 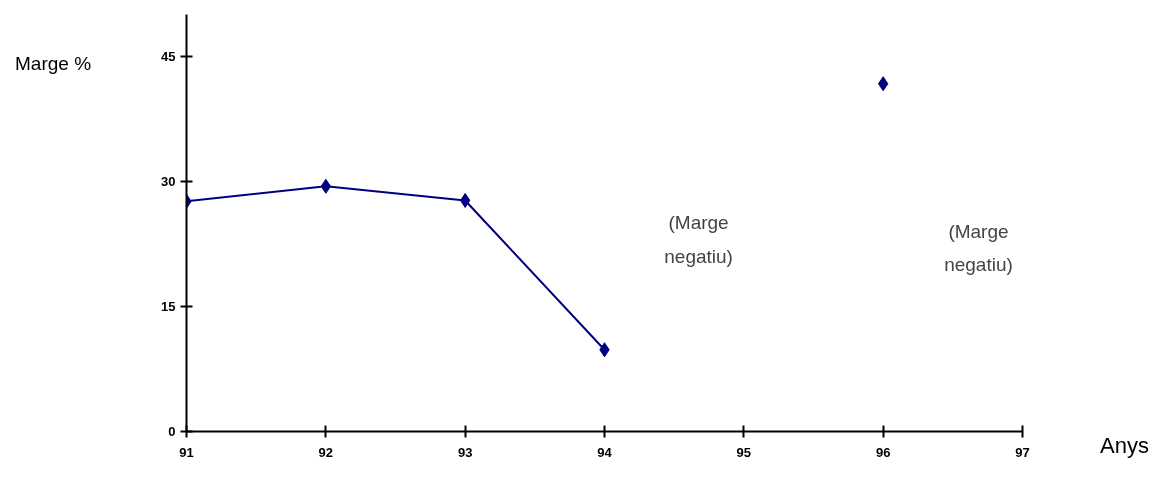 What do you see at coordinates (1022, 452) in the screenshot?
I see `x-tick-label: 97` at bounding box center [1022, 452].